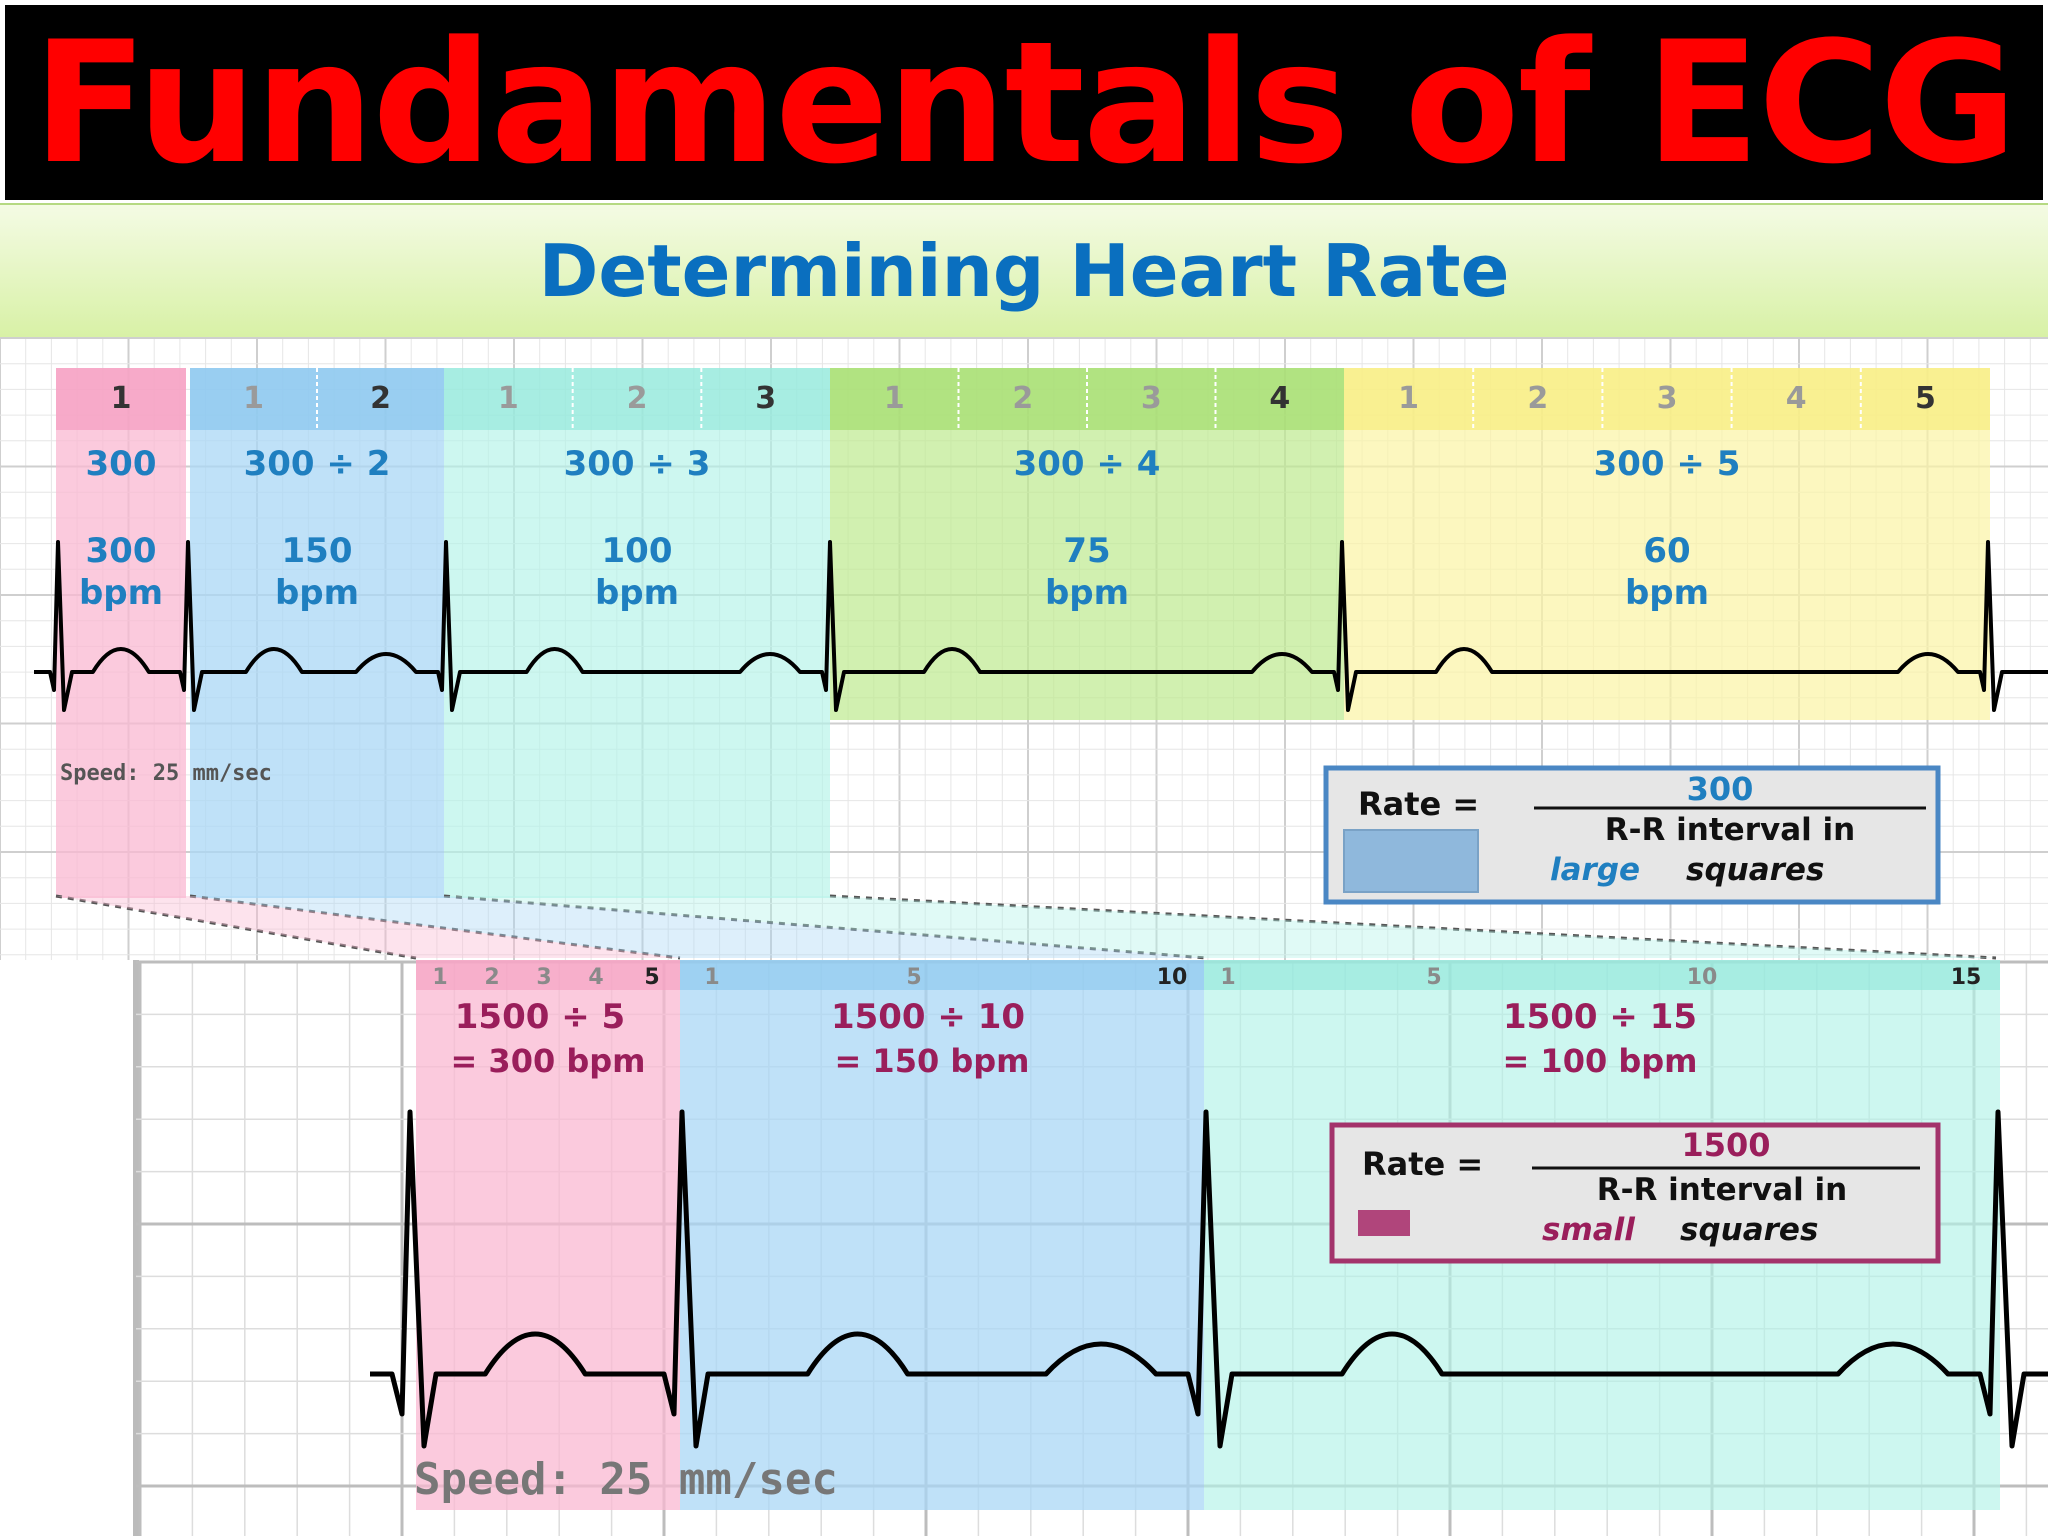  I want to click on zone-blue, so click(317, 633).